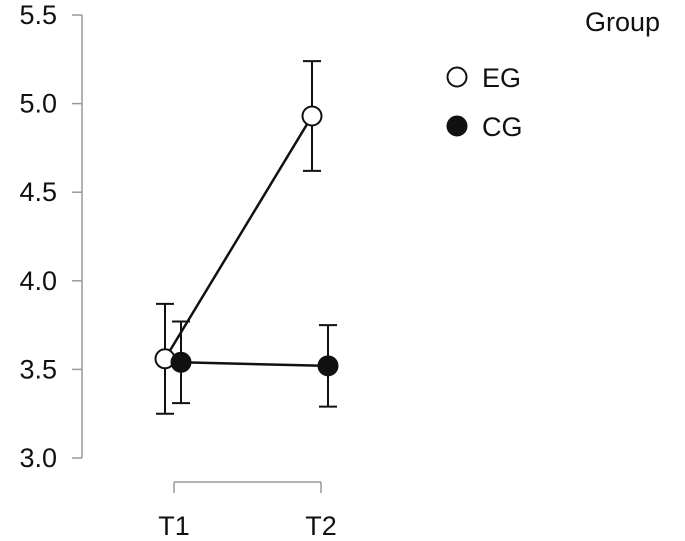 The image size is (685, 541). Describe the element at coordinates (38, 458) in the screenshot. I see `y-tick-label: 3.0` at that location.